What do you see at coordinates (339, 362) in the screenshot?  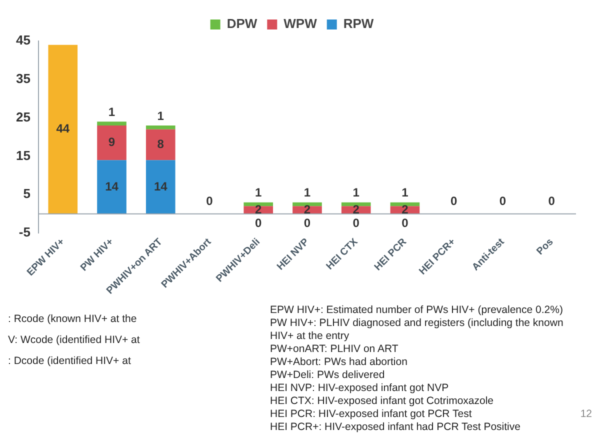 I see `text: PW+Abort: PWs had abortion` at bounding box center [339, 362].